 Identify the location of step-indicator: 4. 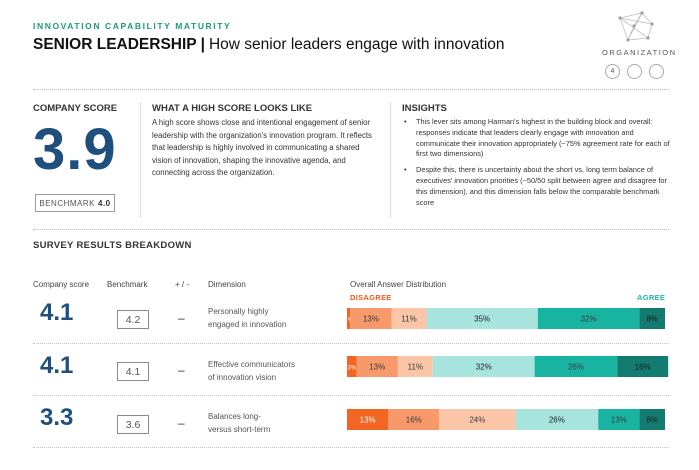
(634, 71).